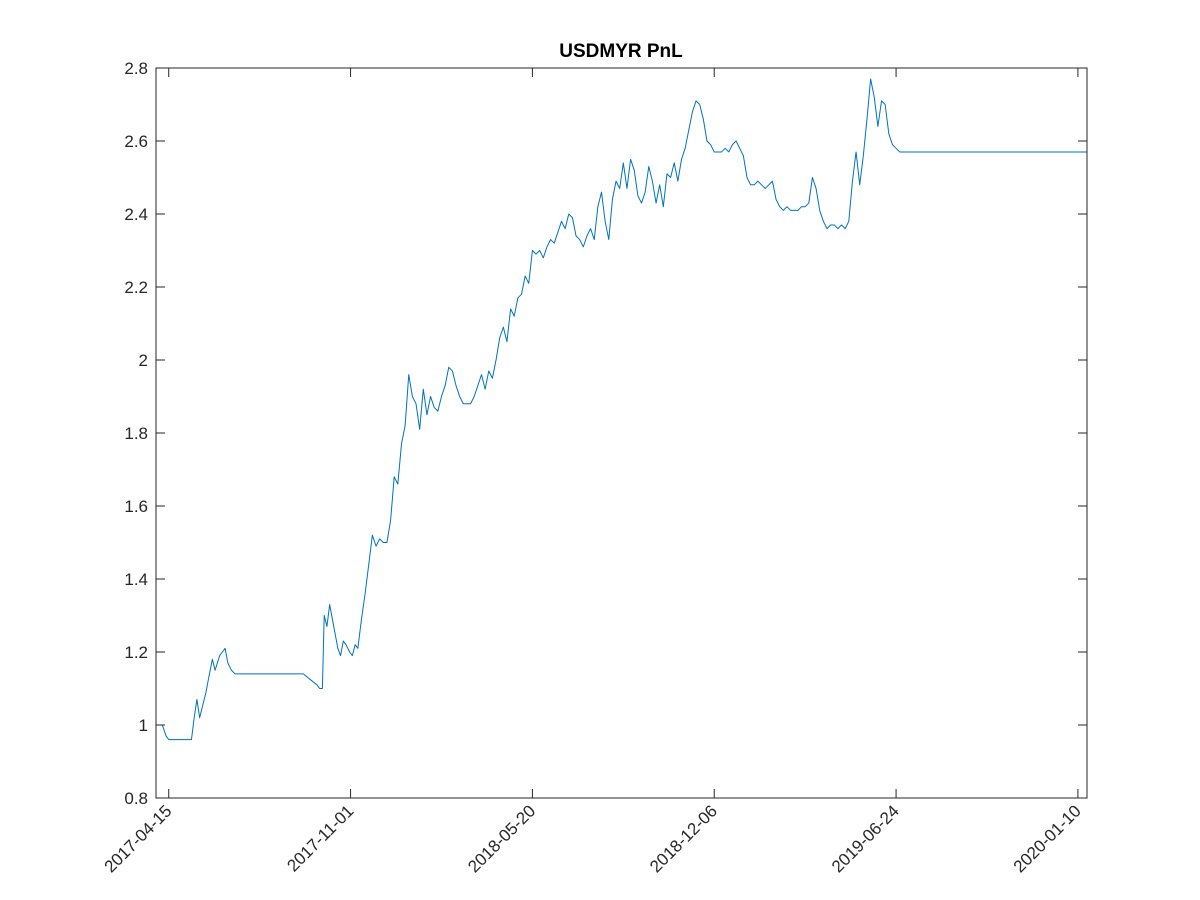  What do you see at coordinates (683, 838) in the screenshot?
I see `x-tick-label: 2018-12-06` at bounding box center [683, 838].